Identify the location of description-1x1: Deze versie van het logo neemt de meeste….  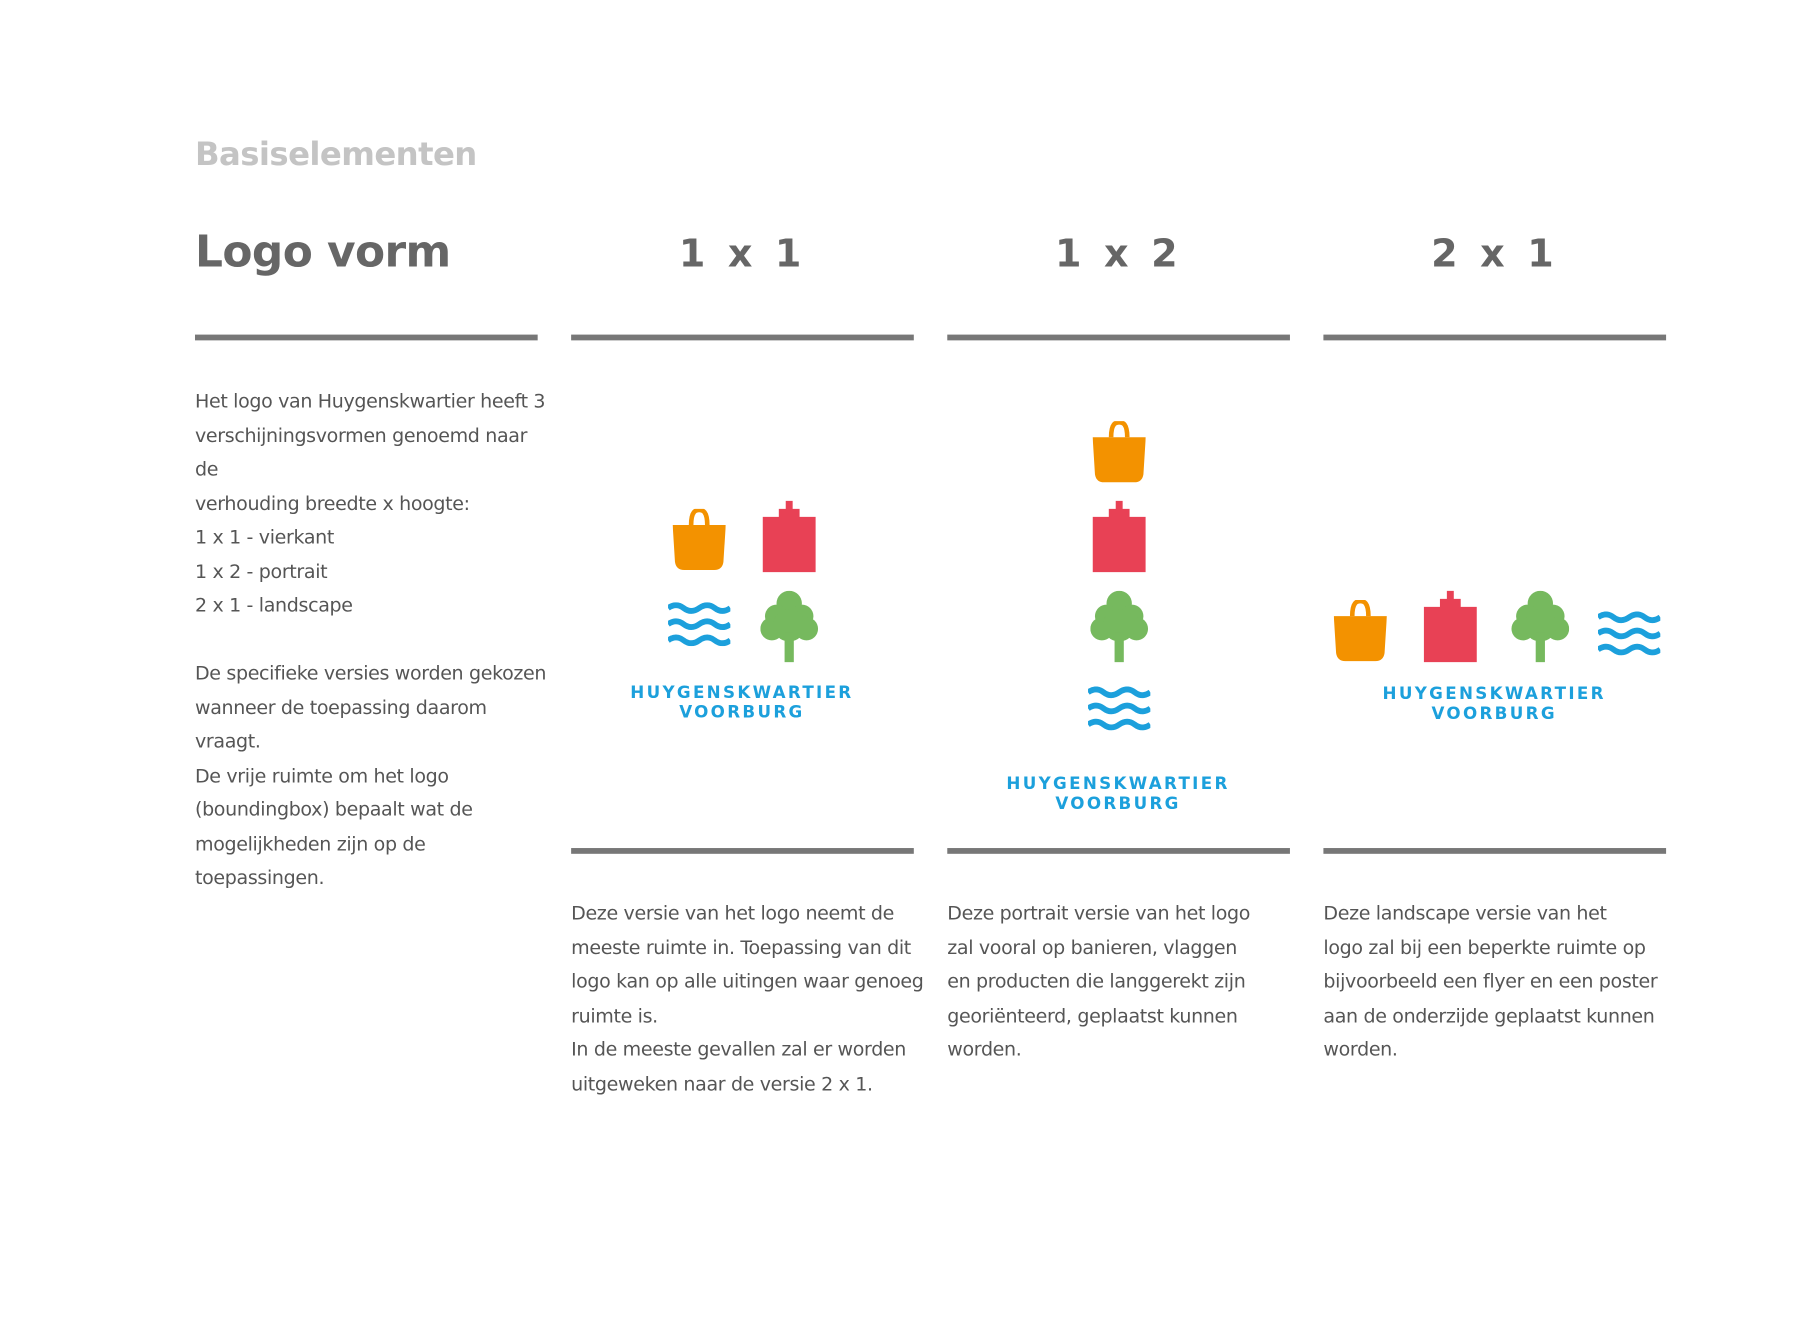
(750, 999).